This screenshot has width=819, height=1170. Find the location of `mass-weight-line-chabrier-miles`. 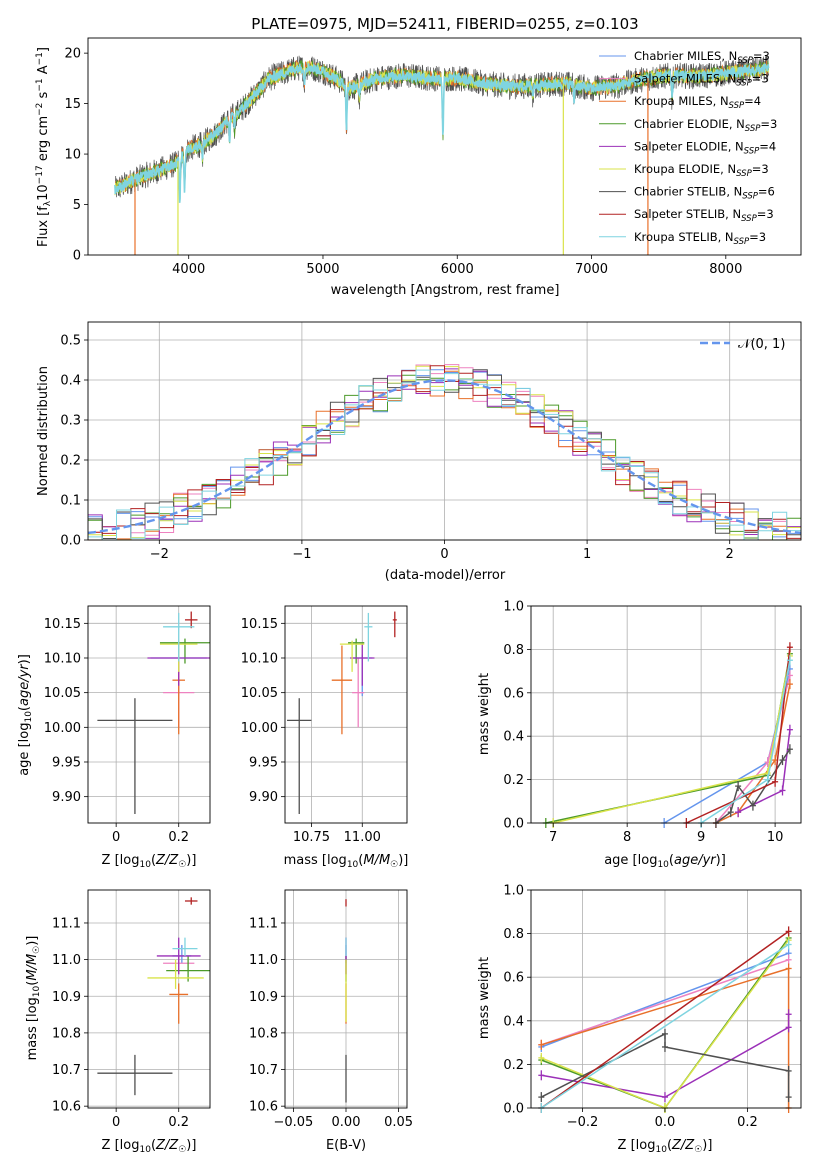

mass-weight-line-chabrier-miles is located at coordinates (727, 746).